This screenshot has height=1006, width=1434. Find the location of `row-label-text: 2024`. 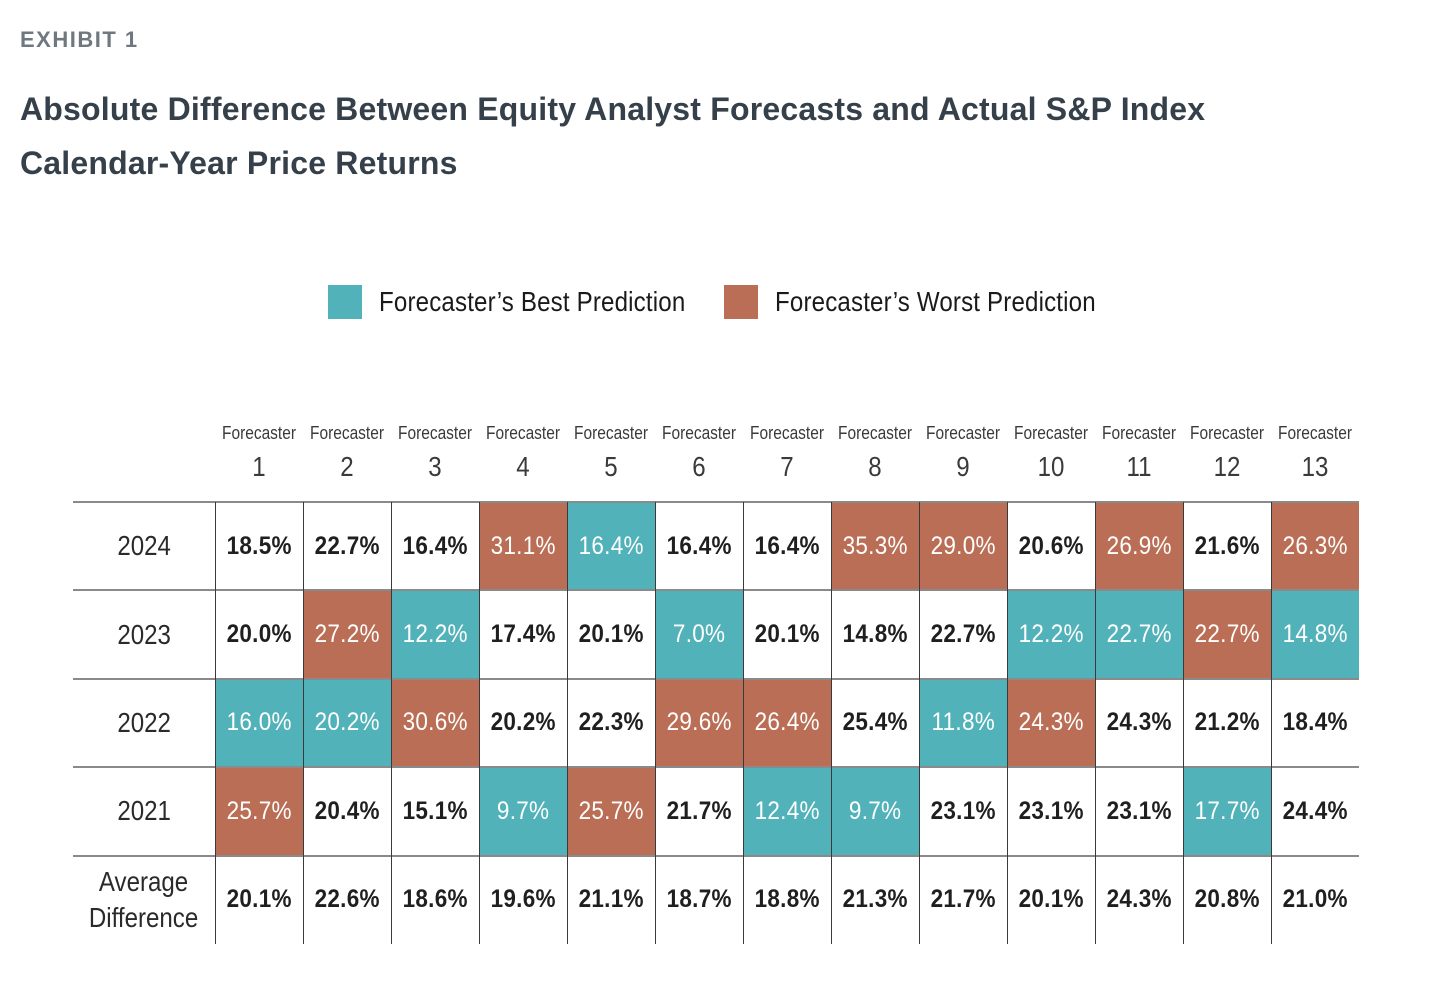

row-label-text: 2024 is located at coordinates (144, 546).